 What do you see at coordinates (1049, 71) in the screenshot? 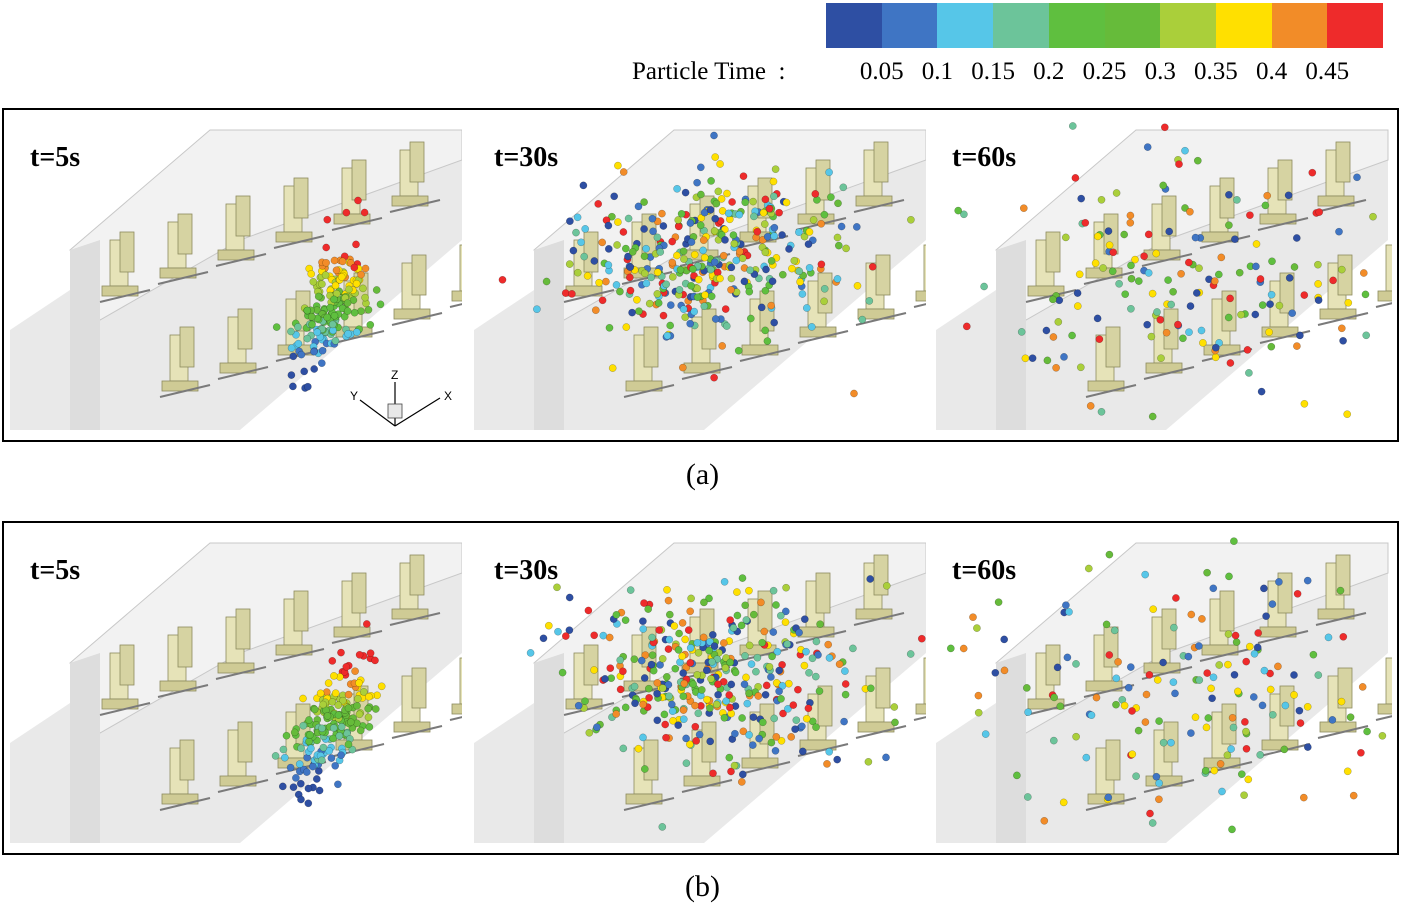
I see `legend-tick-label: 0.2` at bounding box center [1049, 71].